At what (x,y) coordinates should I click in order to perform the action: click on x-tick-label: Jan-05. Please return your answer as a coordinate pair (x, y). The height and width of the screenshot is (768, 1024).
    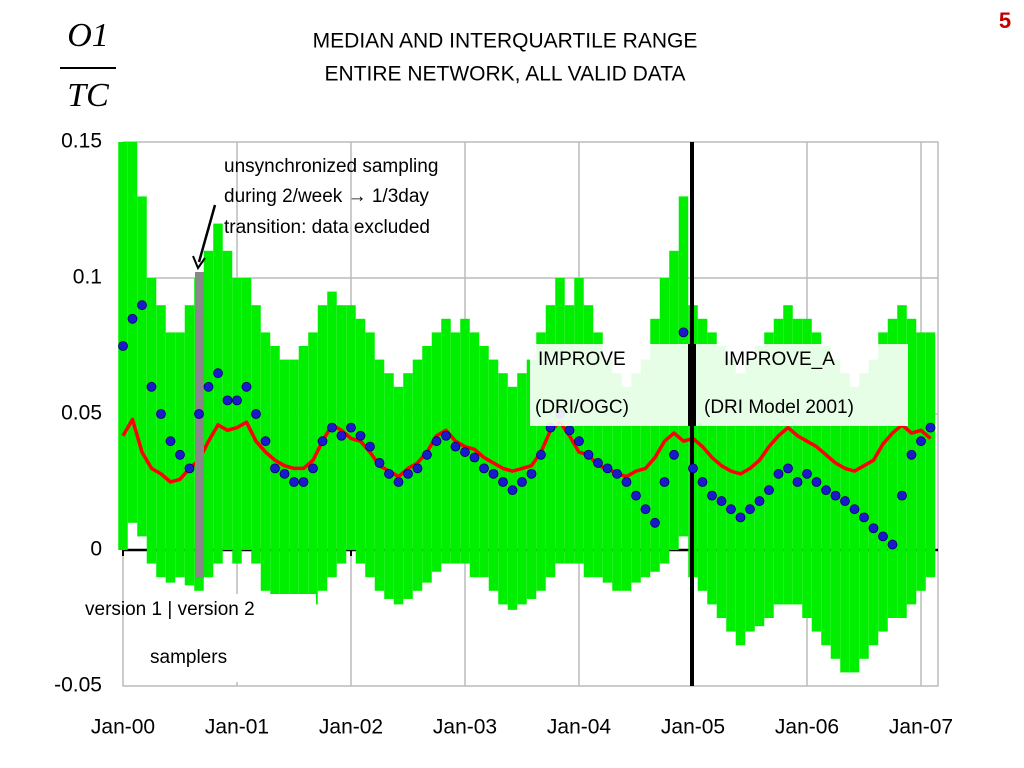
    Looking at the image, I should click on (693, 727).